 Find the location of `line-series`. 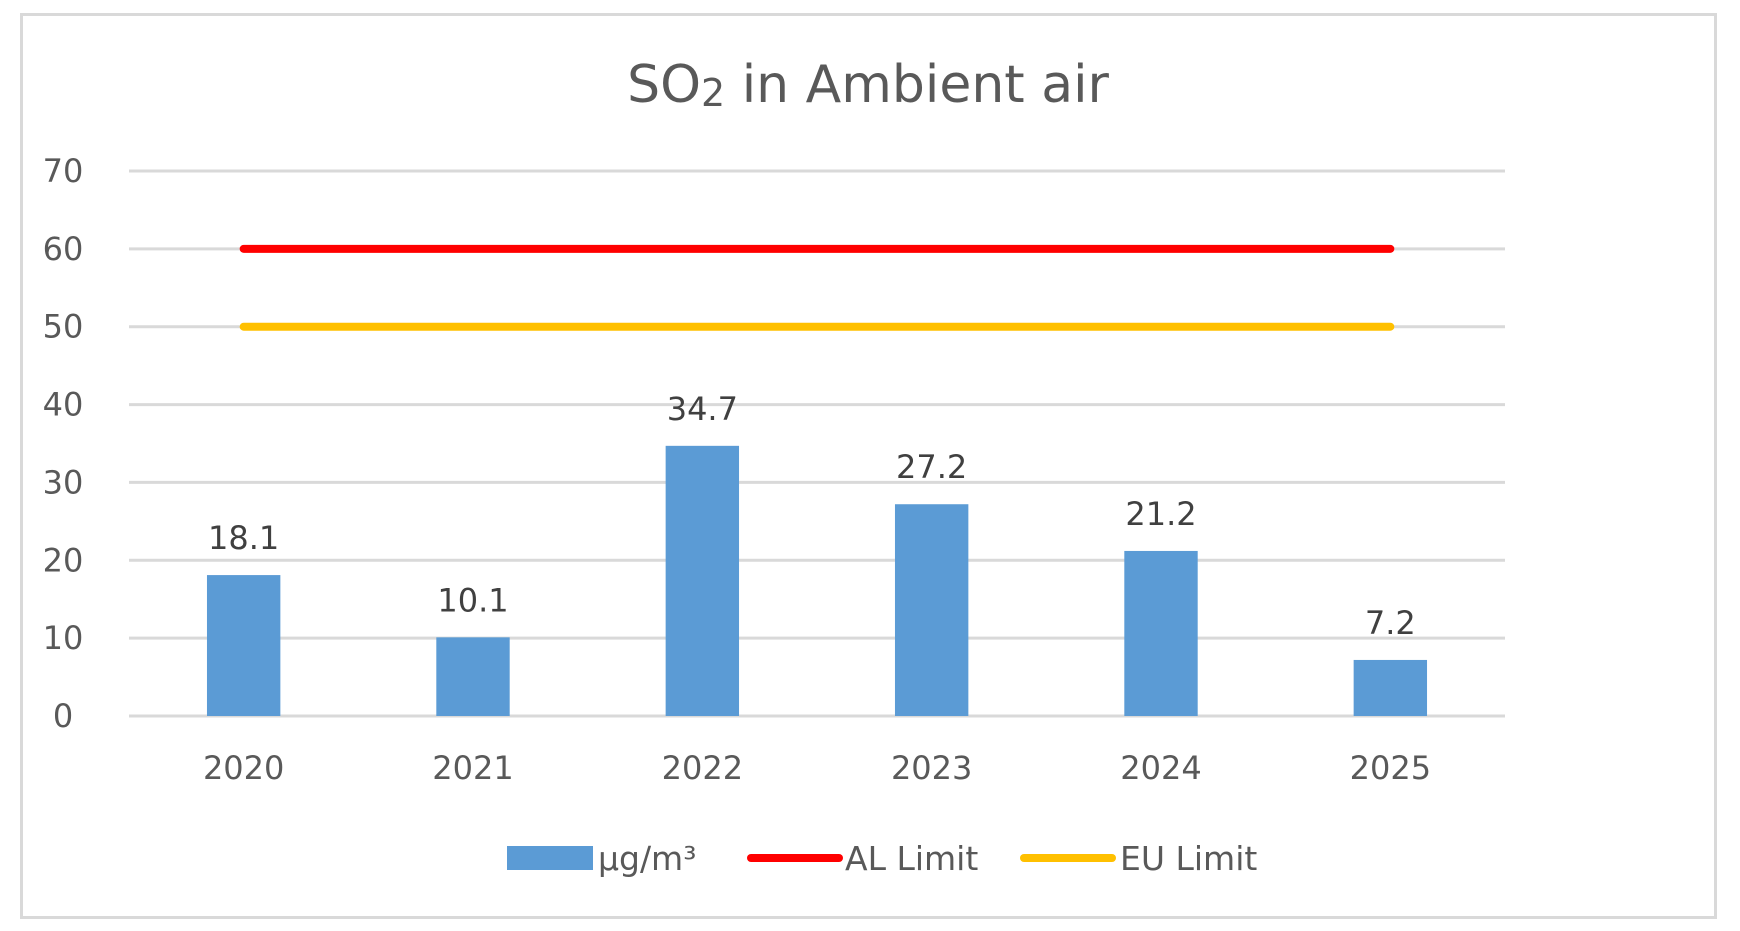

line-series is located at coordinates (817, 287).